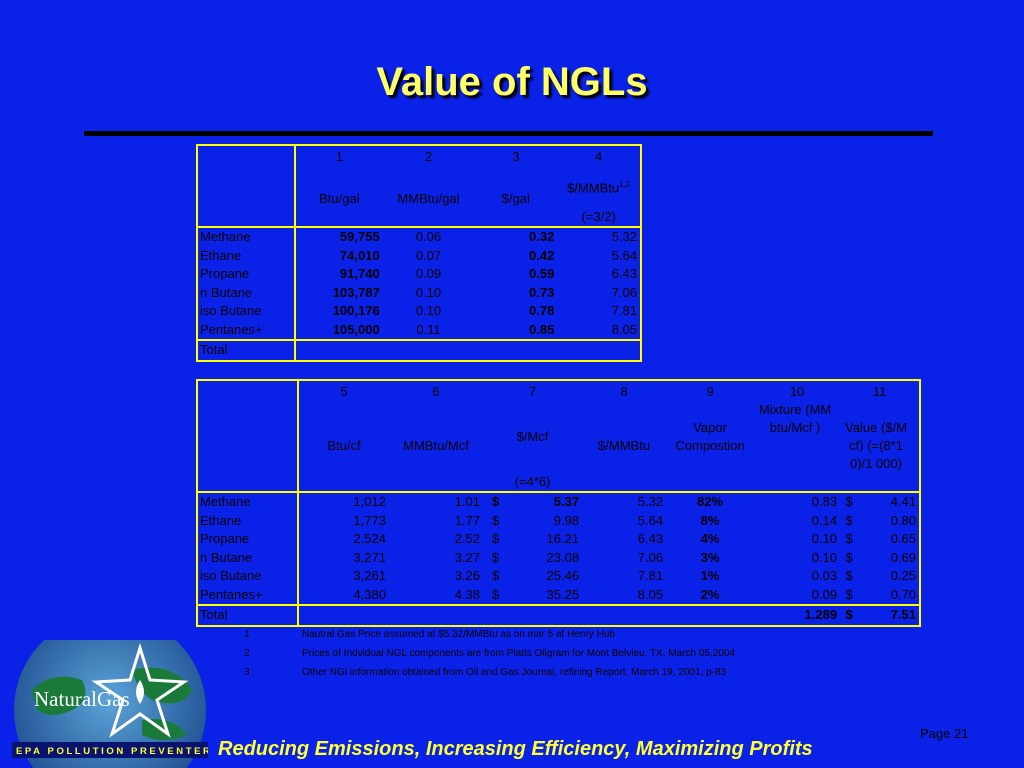 The height and width of the screenshot is (768, 1024). Describe the element at coordinates (889, 615) in the screenshot. I see `total-value: 7.51` at that location.